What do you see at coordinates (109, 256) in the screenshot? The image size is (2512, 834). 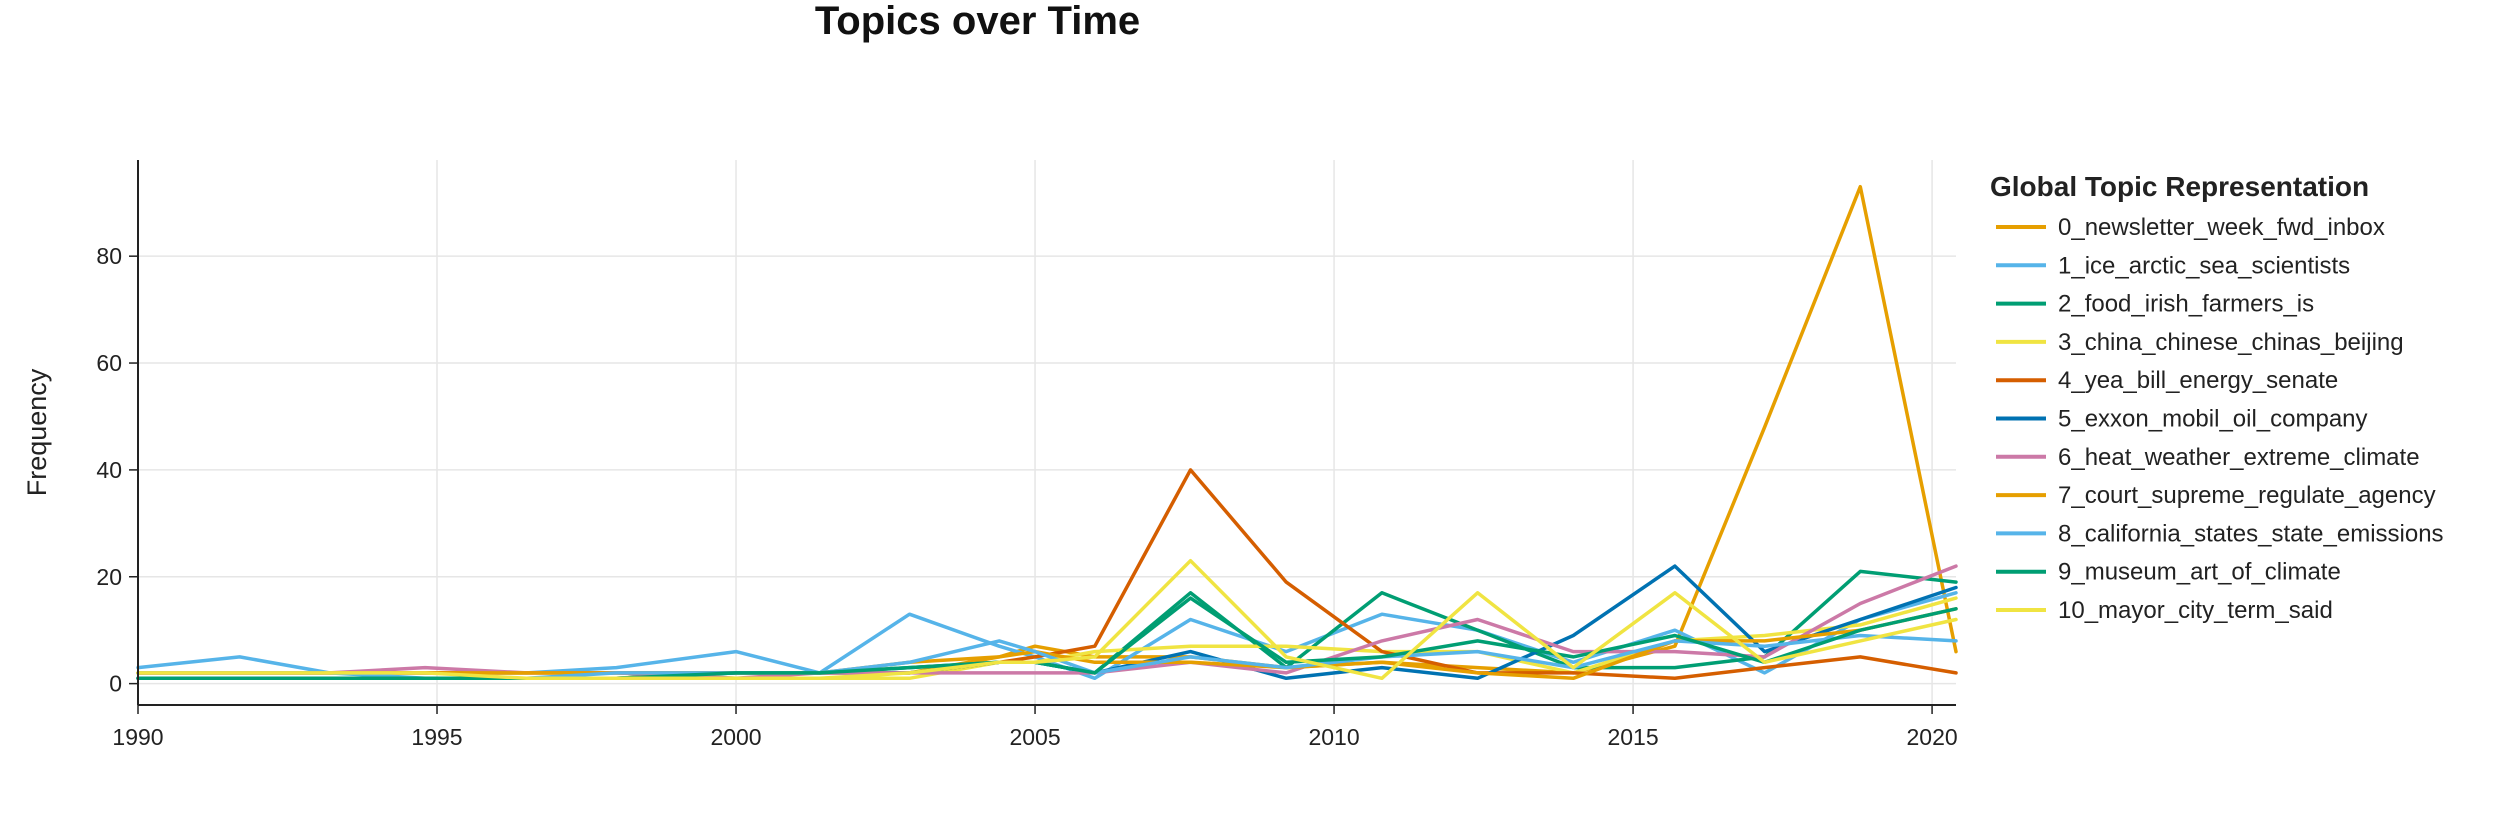 I see `y-tick-label: 80` at bounding box center [109, 256].